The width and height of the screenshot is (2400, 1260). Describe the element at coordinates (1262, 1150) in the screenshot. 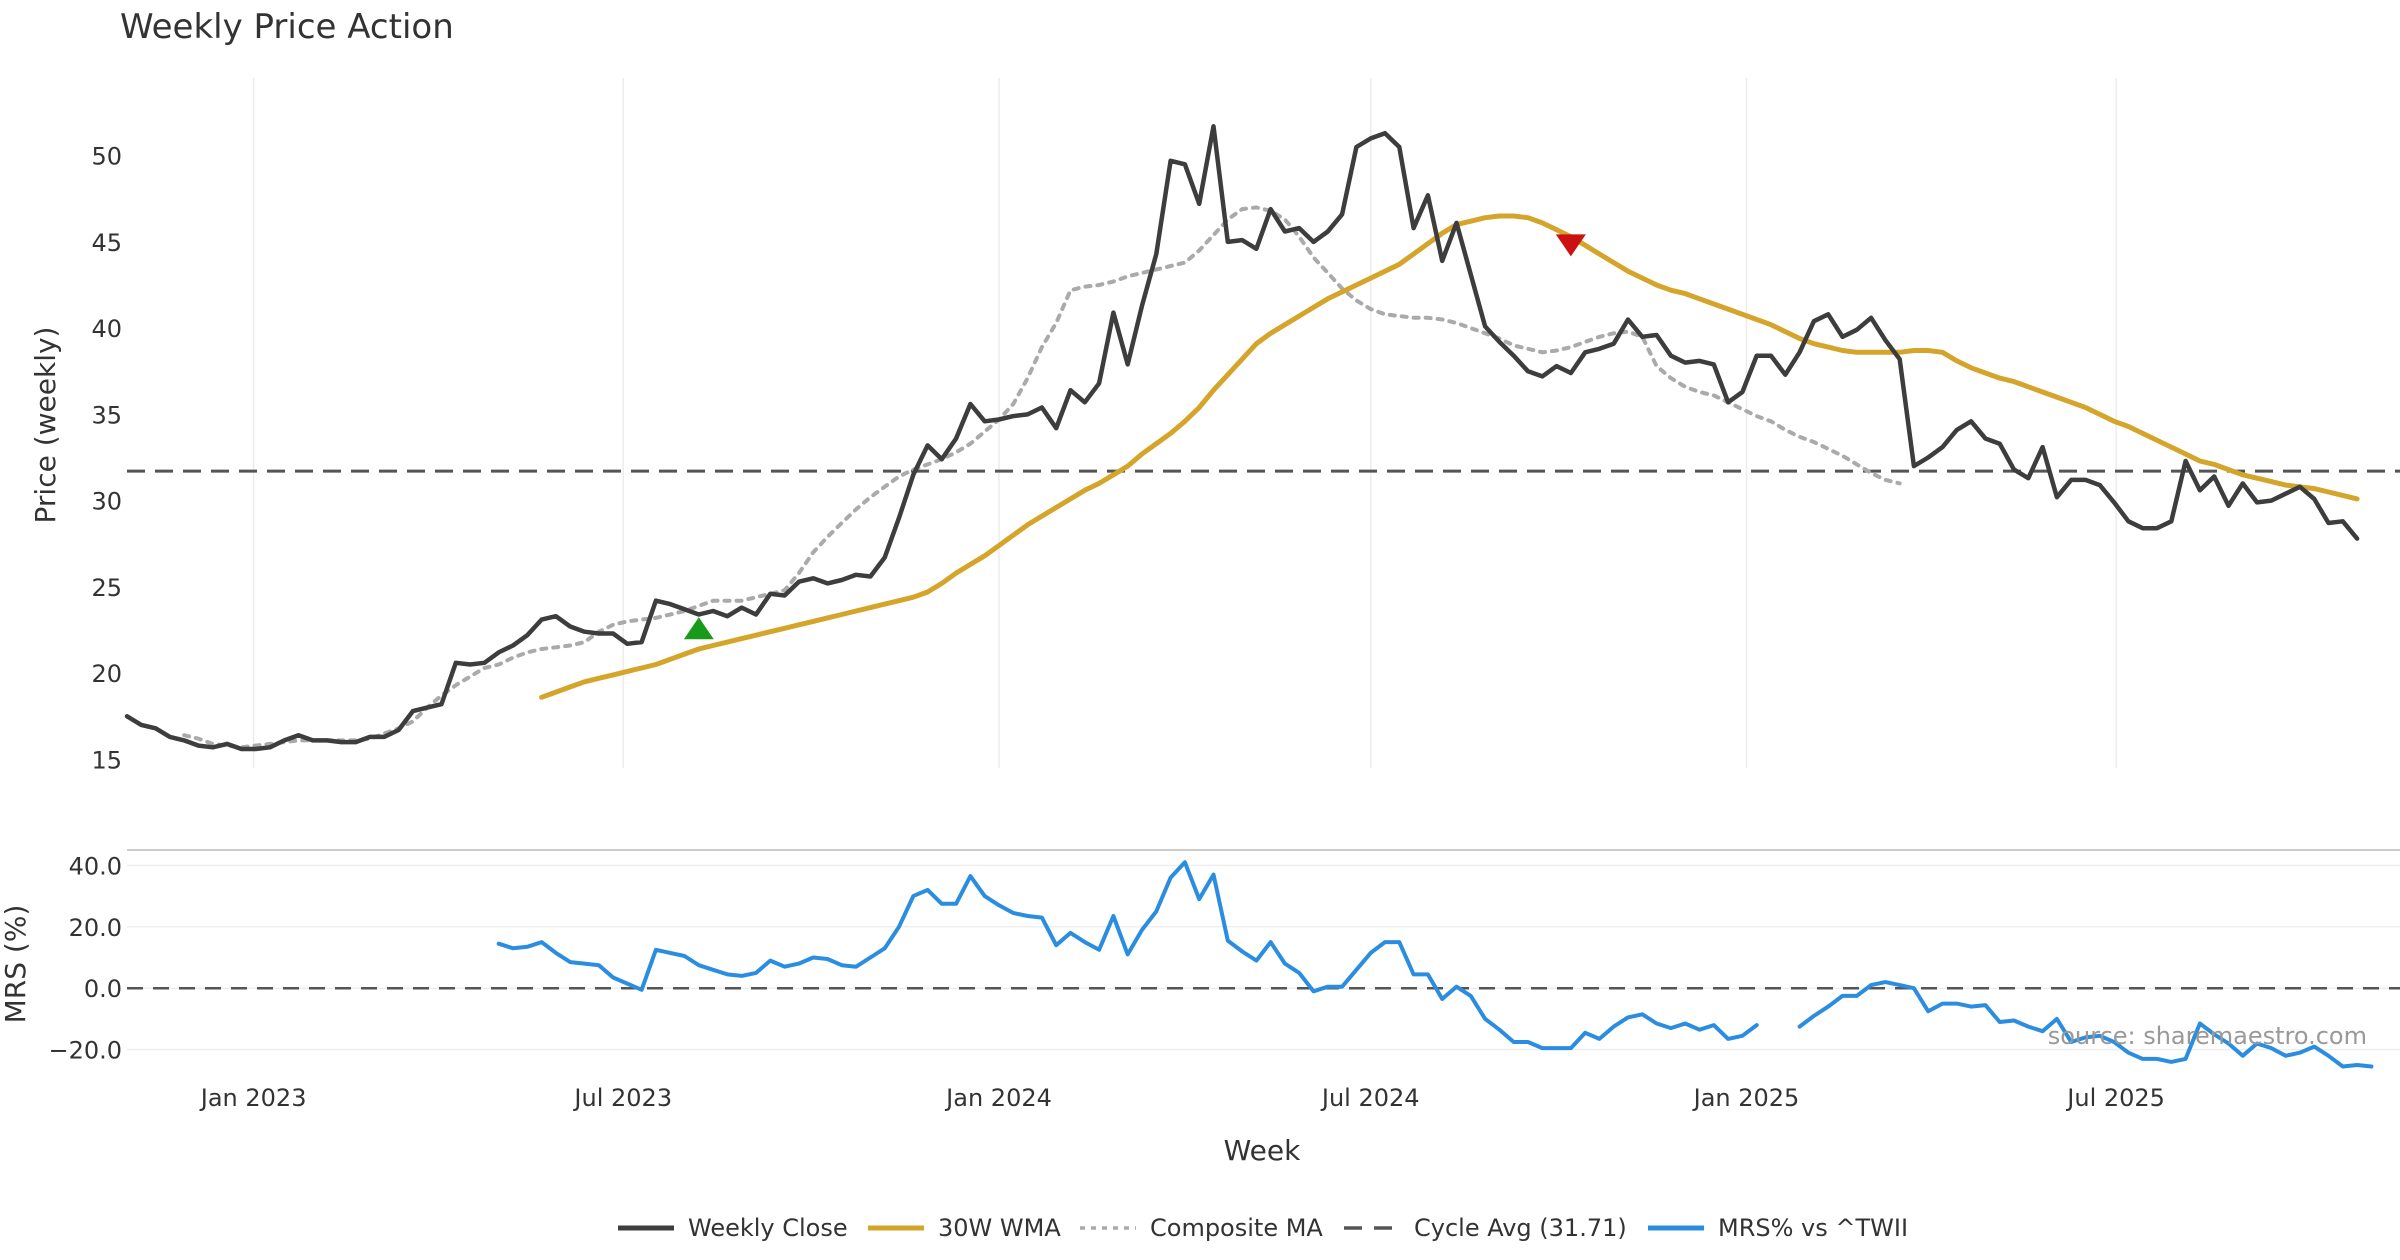

I see `x-axis-title: Week` at that location.